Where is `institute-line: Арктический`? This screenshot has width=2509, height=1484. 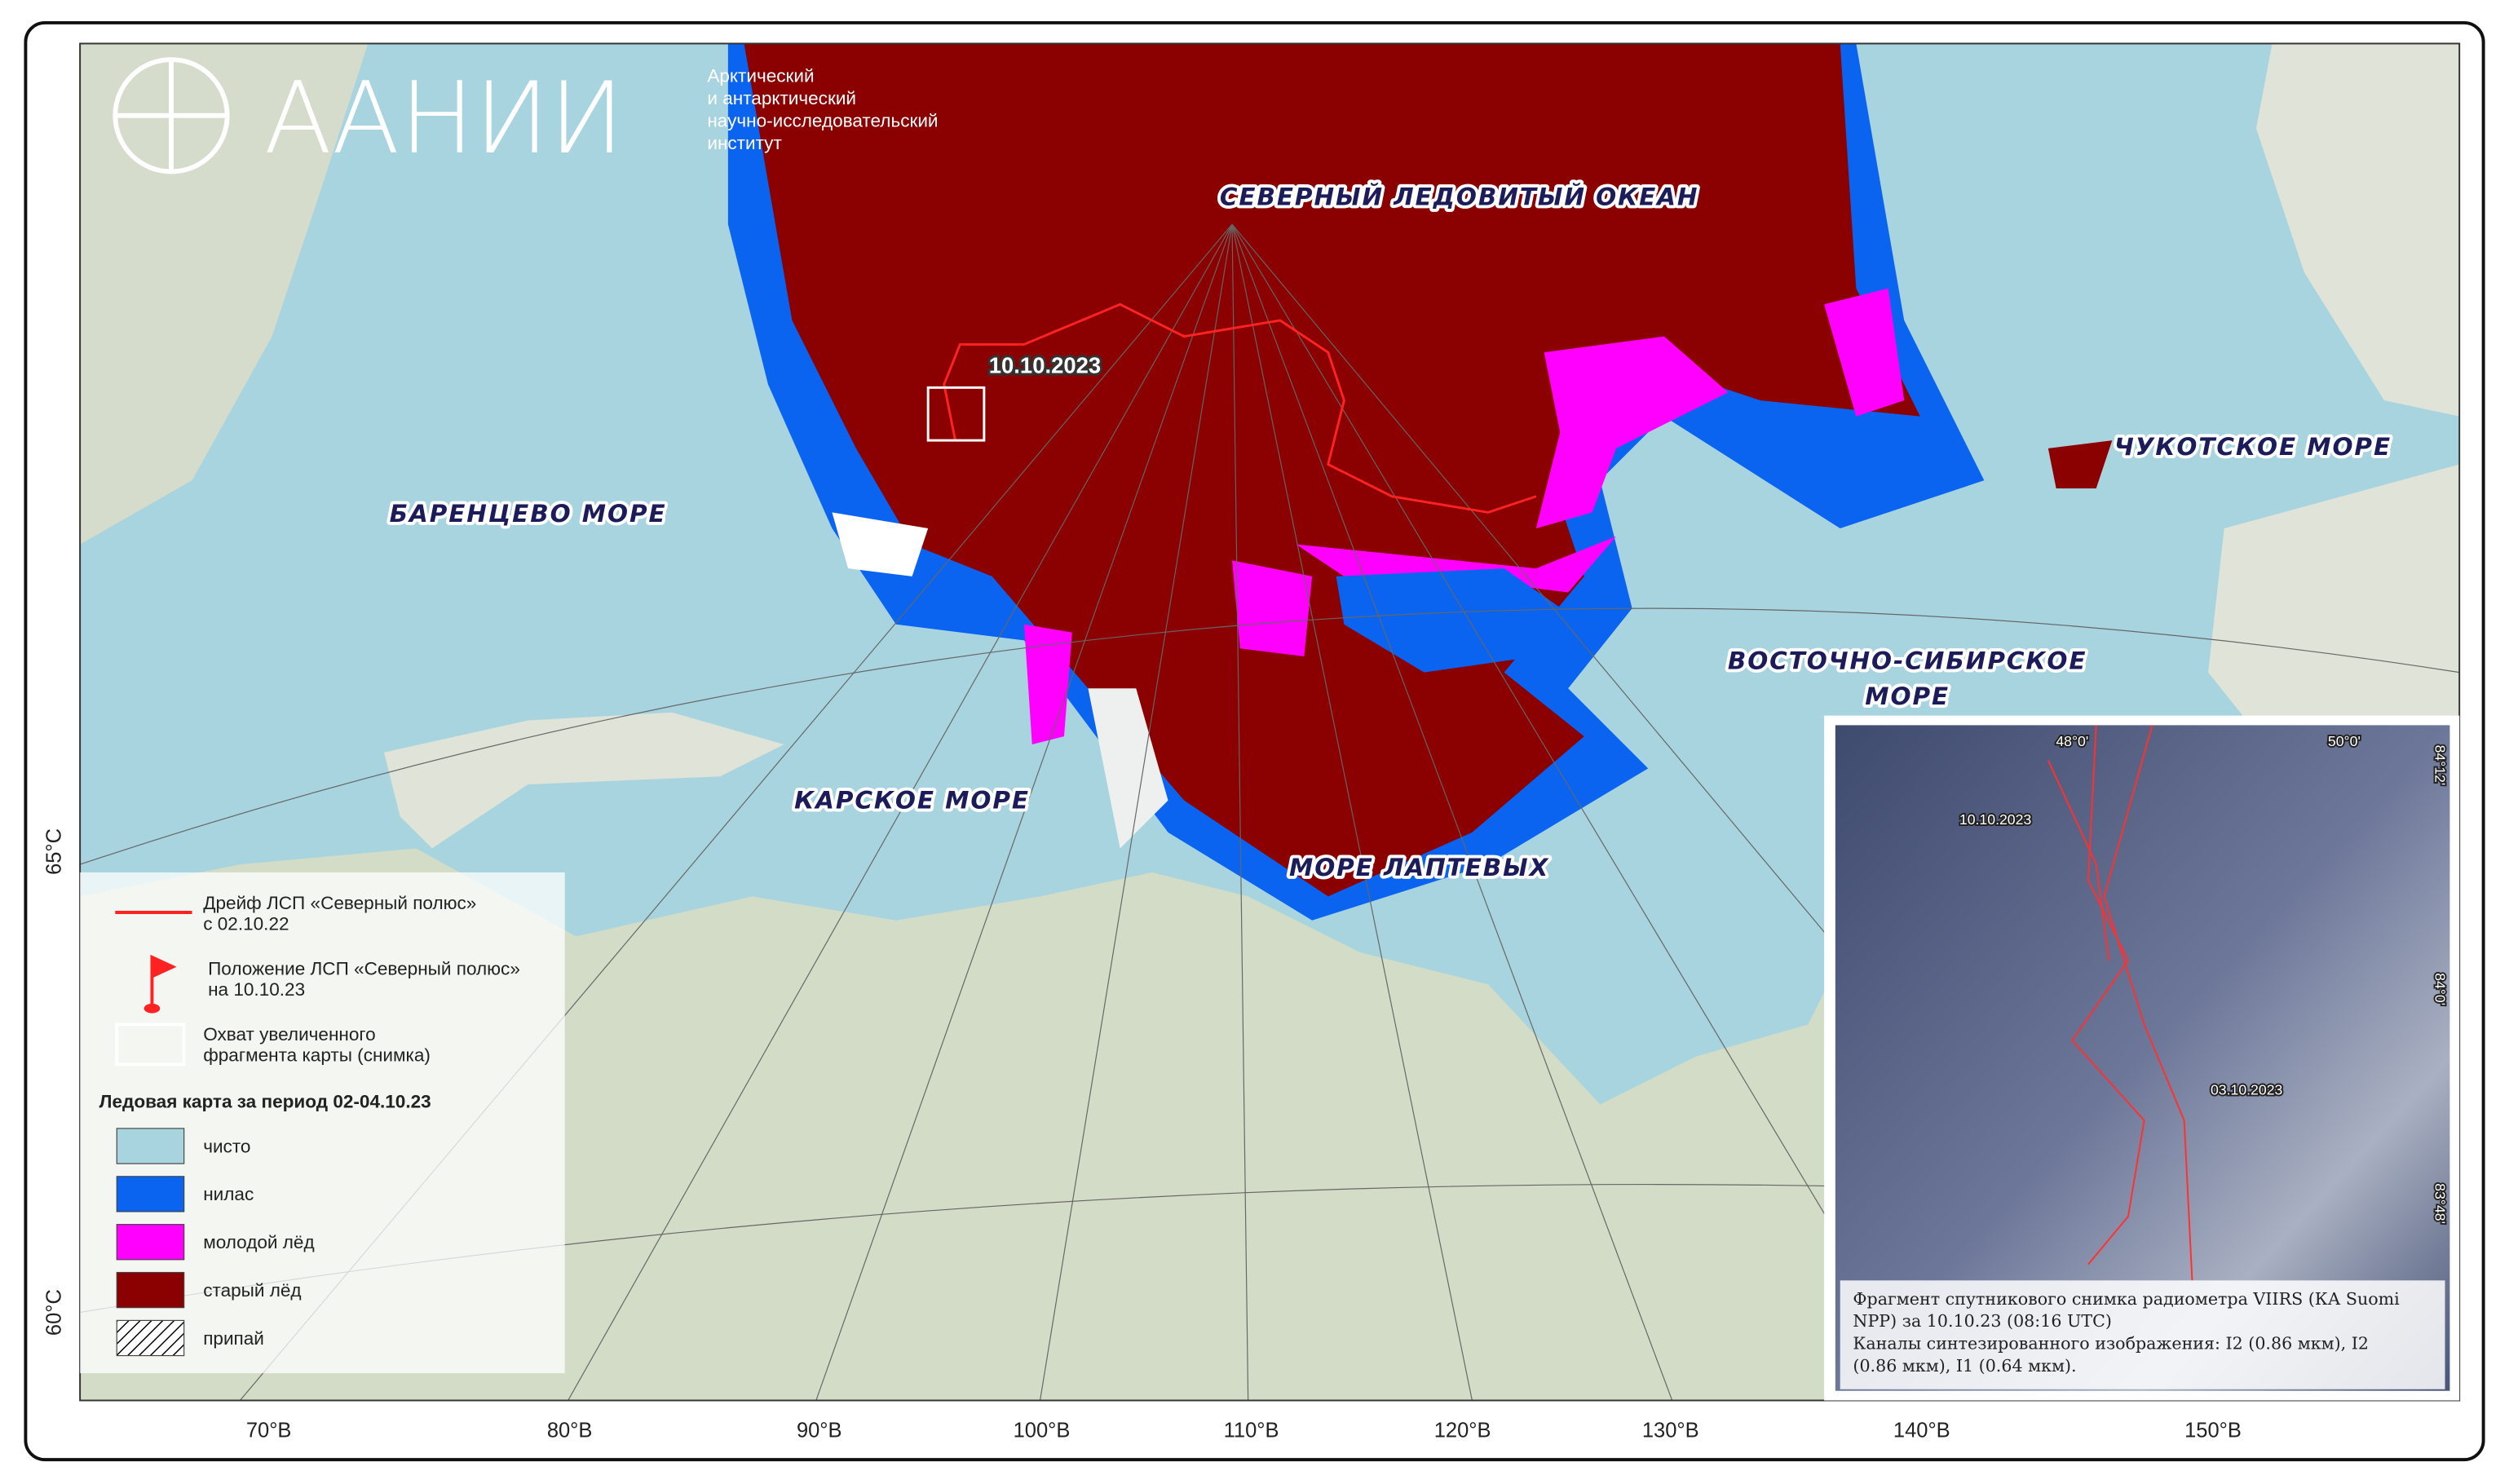
institute-line: Арктический is located at coordinates (760, 76).